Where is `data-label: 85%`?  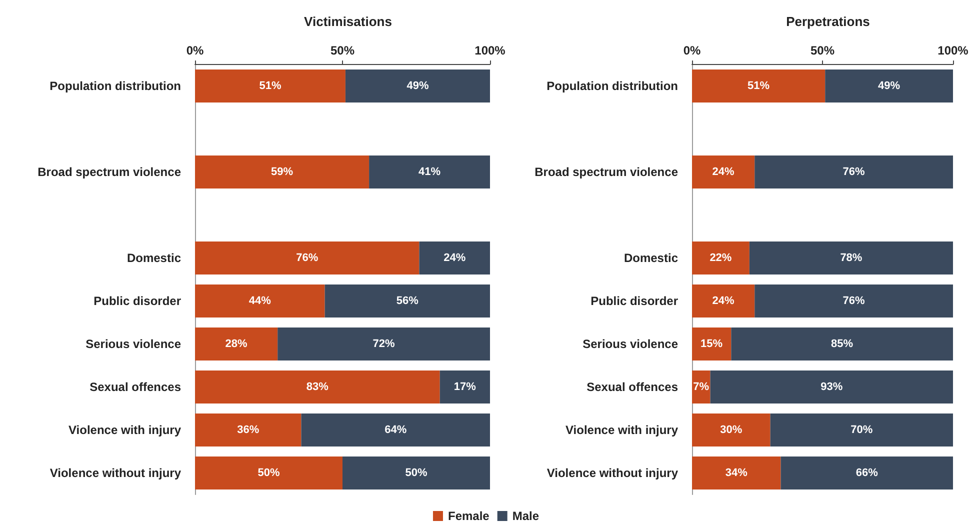 data-label: 85% is located at coordinates (842, 344).